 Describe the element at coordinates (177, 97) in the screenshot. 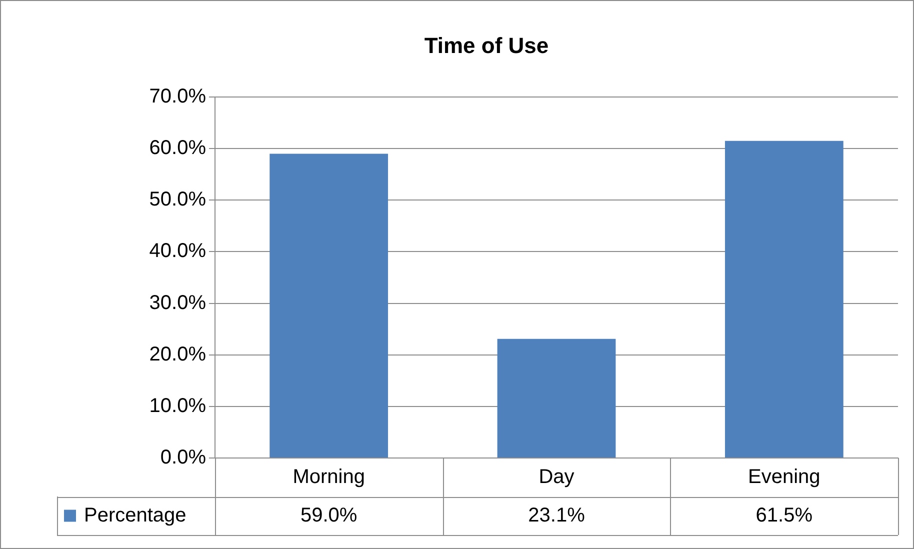

I see `y-tick-label: 70.0%` at that location.